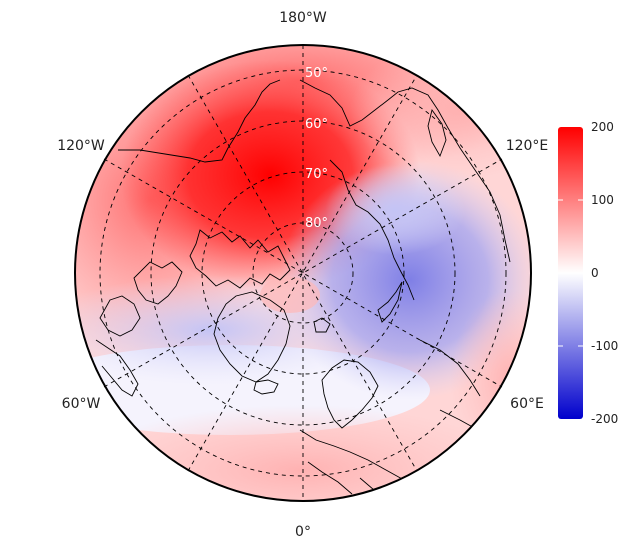 Image resolution: width=625 pixels, height=557 pixels. What do you see at coordinates (316, 124) in the screenshot?
I see `lat-label-60: 60°` at bounding box center [316, 124].